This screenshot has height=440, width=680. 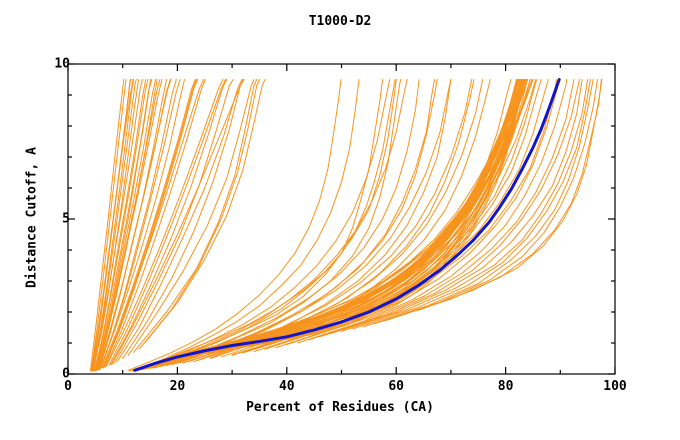 What do you see at coordinates (66, 219) in the screenshot?
I see `y-tick-label: 5` at bounding box center [66, 219].